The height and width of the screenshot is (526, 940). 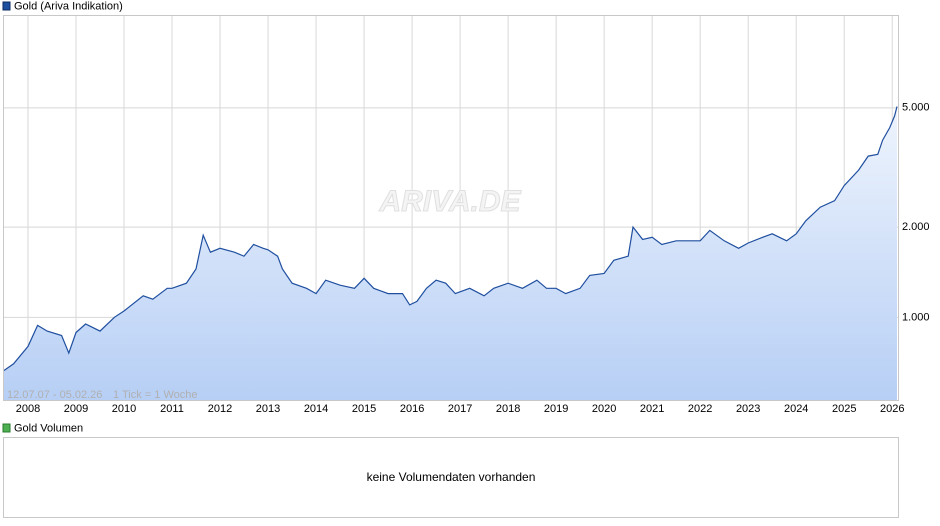 I want to click on x-tick-label: 2022, so click(x=700, y=409).